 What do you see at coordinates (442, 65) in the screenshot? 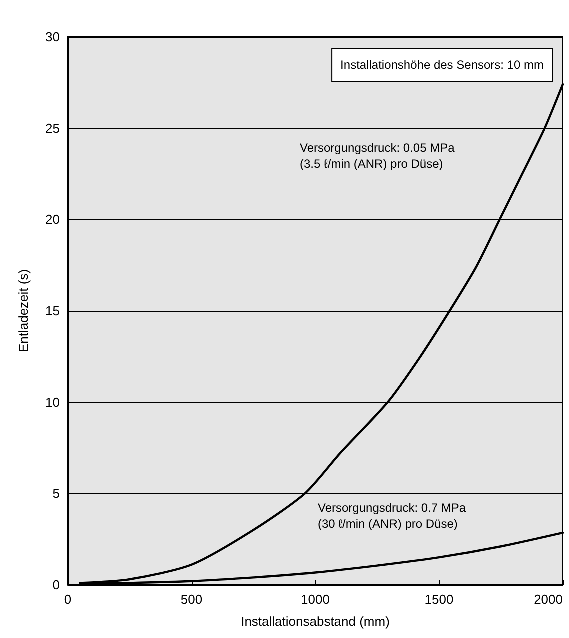
I see `annotation: Installationshöhe des Sensors: 10 mm` at bounding box center [442, 65].